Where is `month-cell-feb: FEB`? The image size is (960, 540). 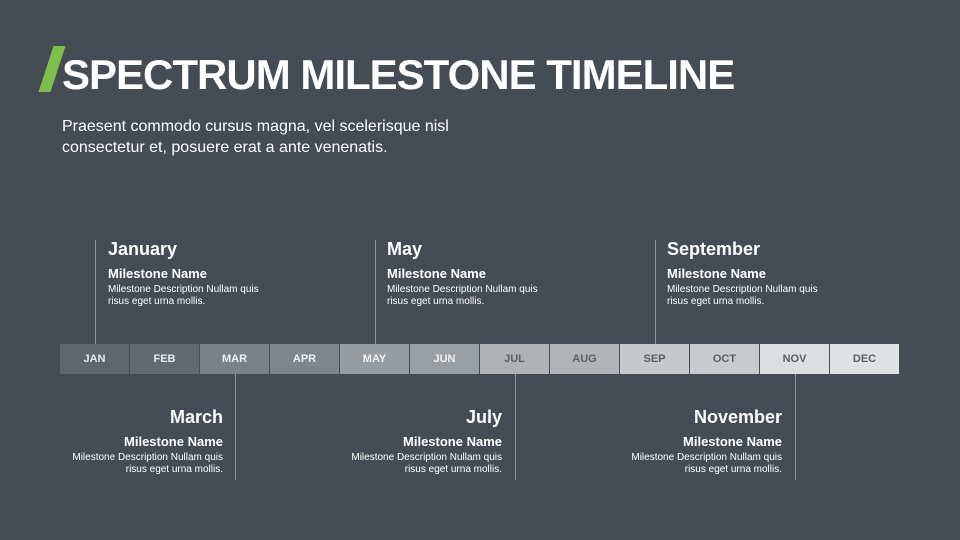 month-cell-feb: FEB is located at coordinates (165, 359).